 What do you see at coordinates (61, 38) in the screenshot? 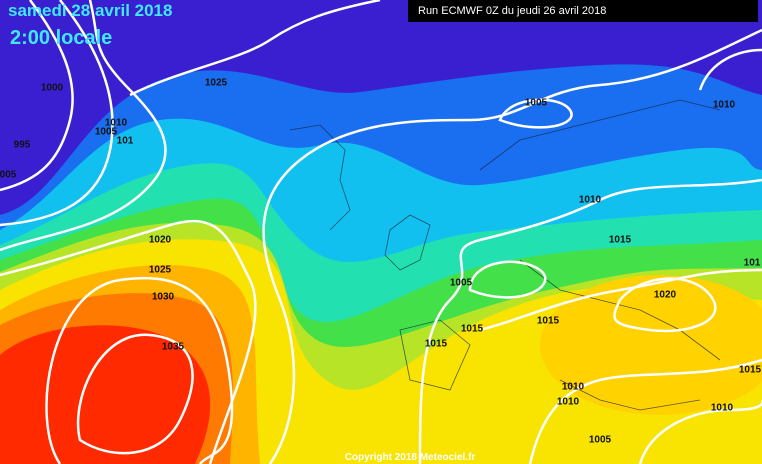
I see `map-time: 2:00 locale` at bounding box center [61, 38].